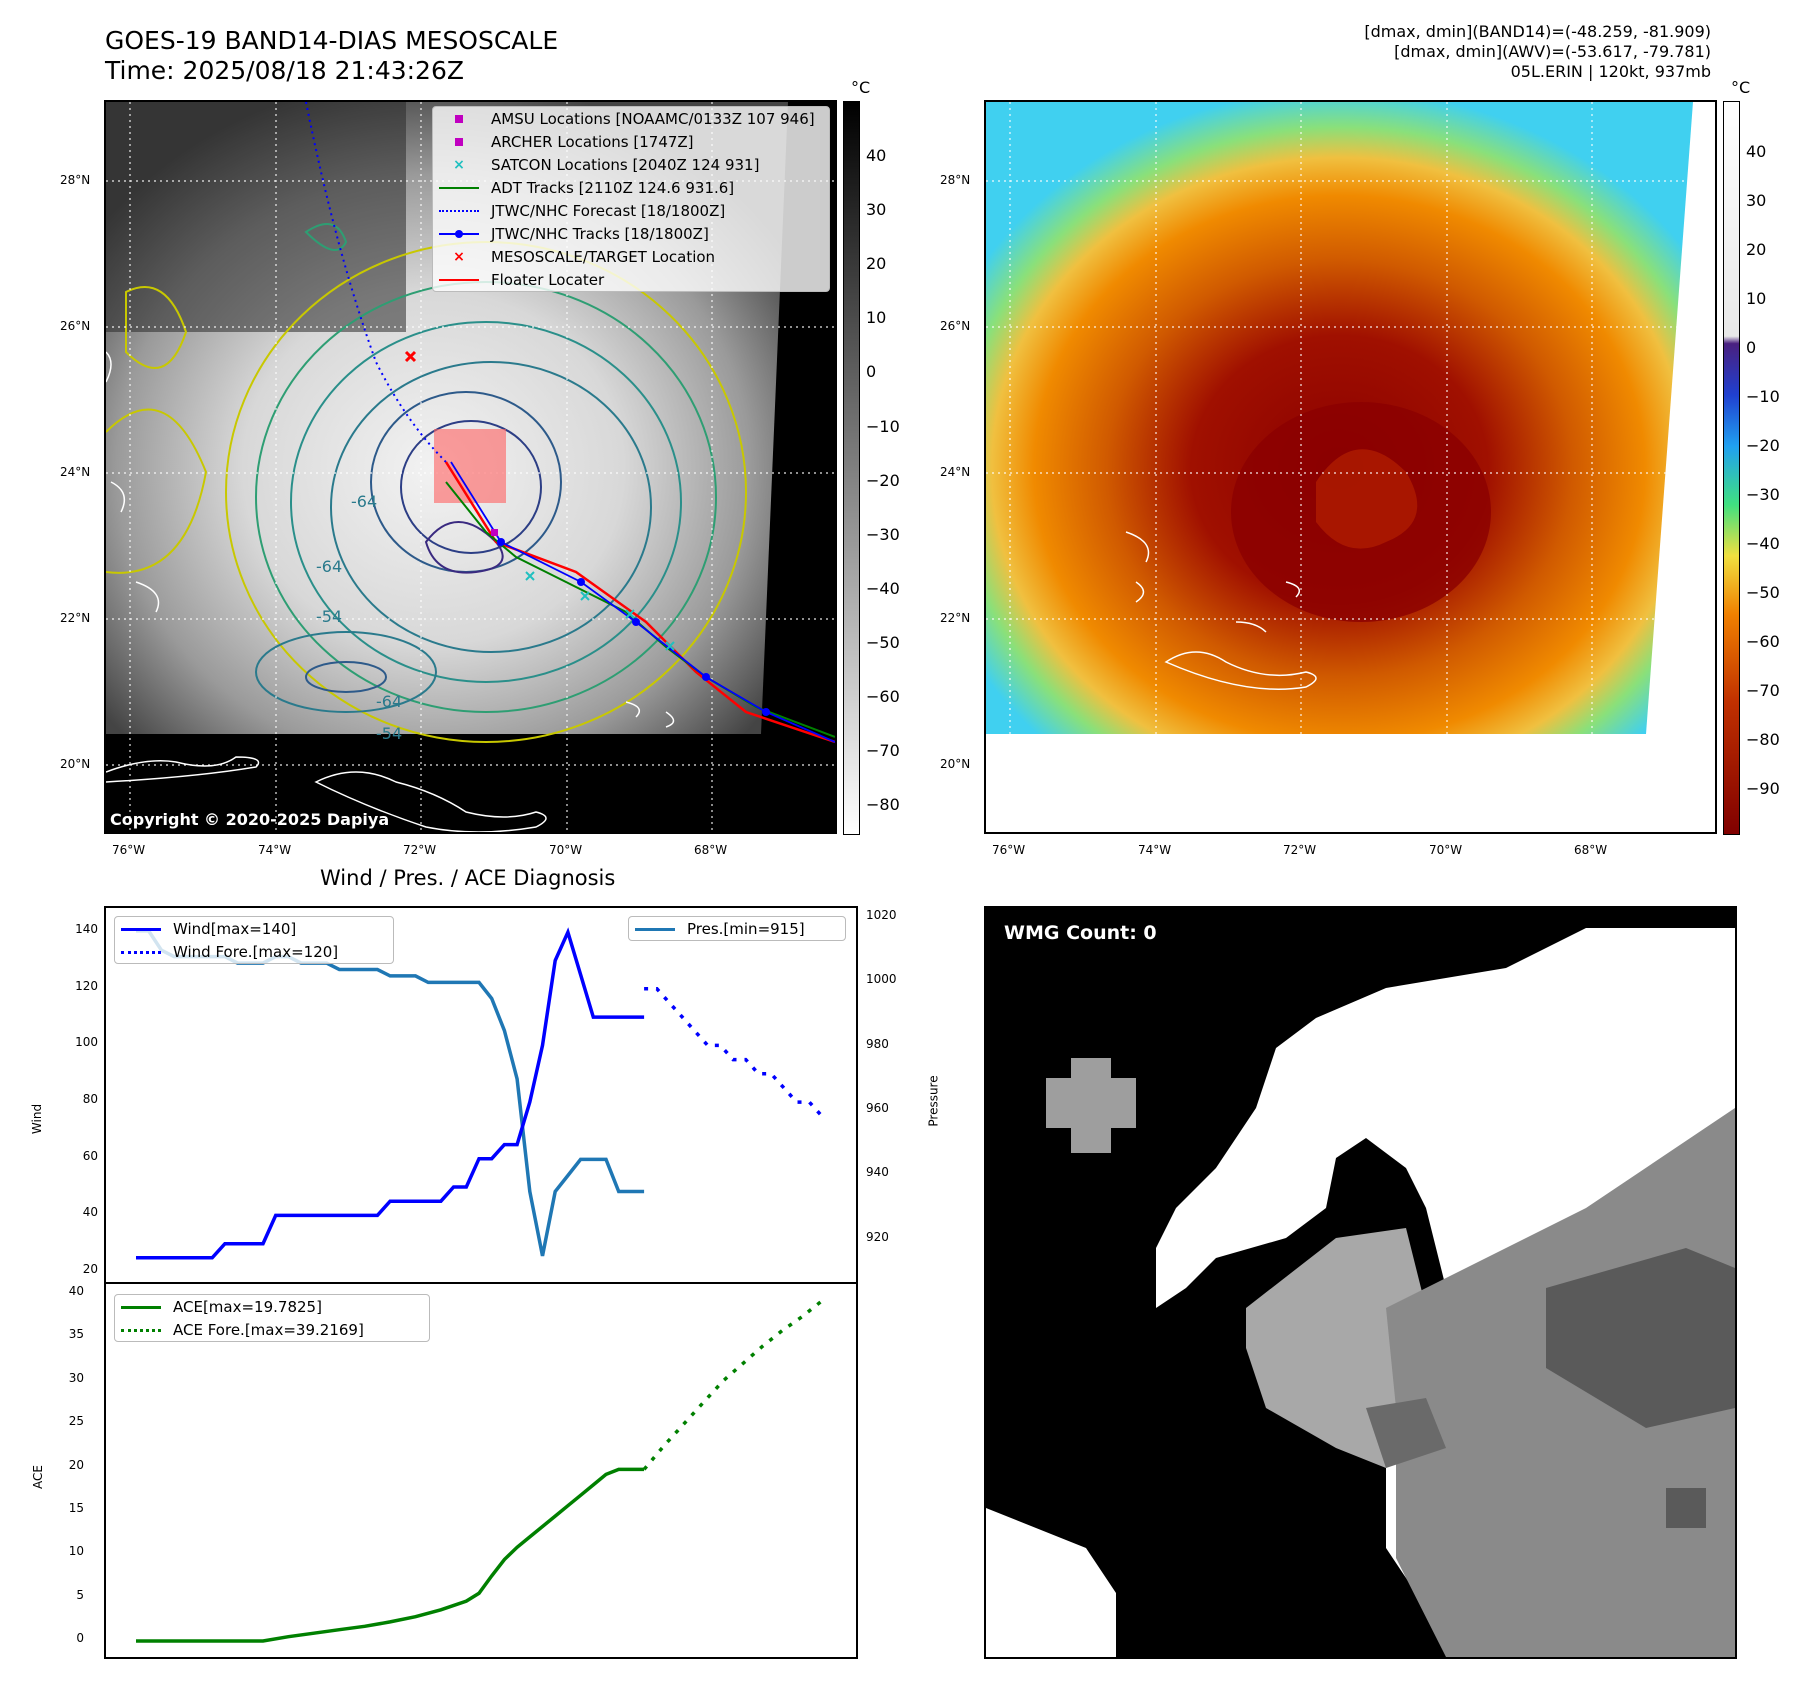 The image size is (1797, 1690). I want to click on floater-box, so click(470, 466).